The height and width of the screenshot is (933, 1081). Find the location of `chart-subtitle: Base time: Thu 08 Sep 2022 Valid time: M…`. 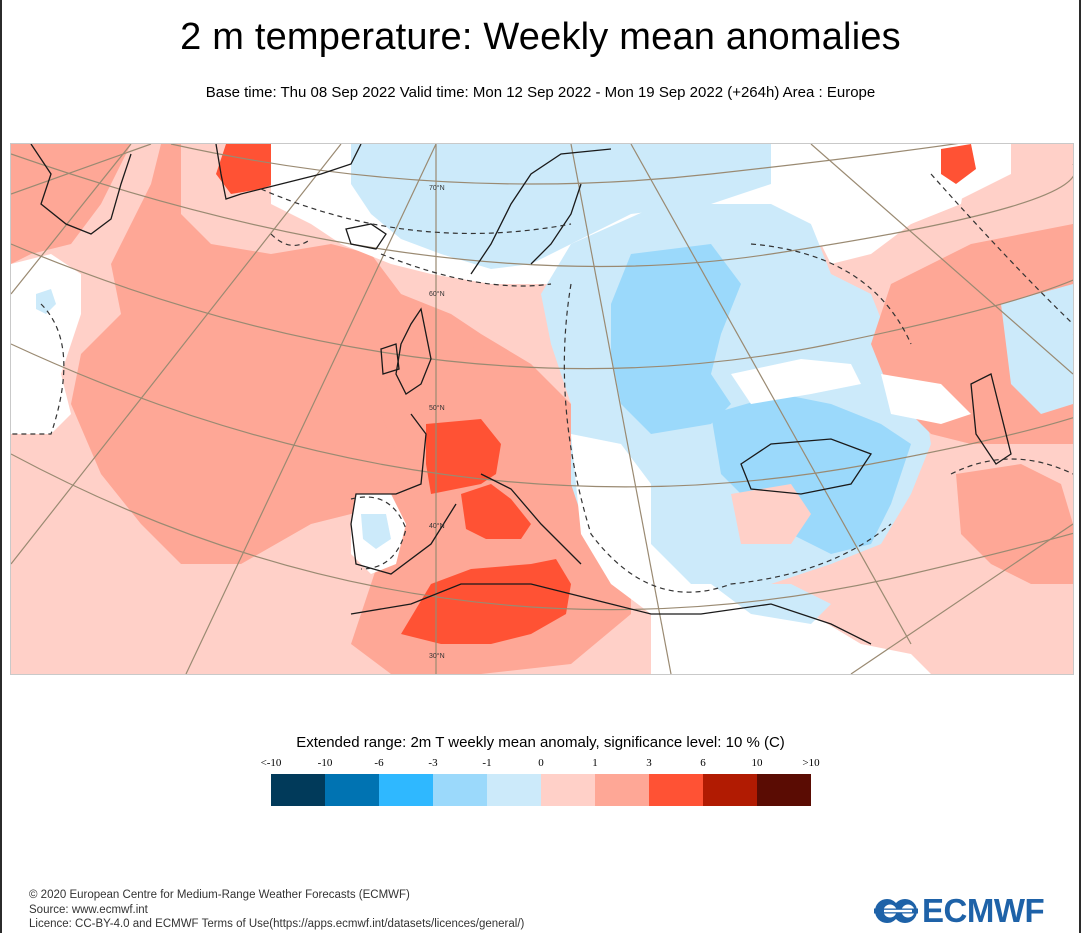

chart-subtitle: Base time: Thu 08 Sep 2022 Valid time: M… is located at coordinates (540, 92).